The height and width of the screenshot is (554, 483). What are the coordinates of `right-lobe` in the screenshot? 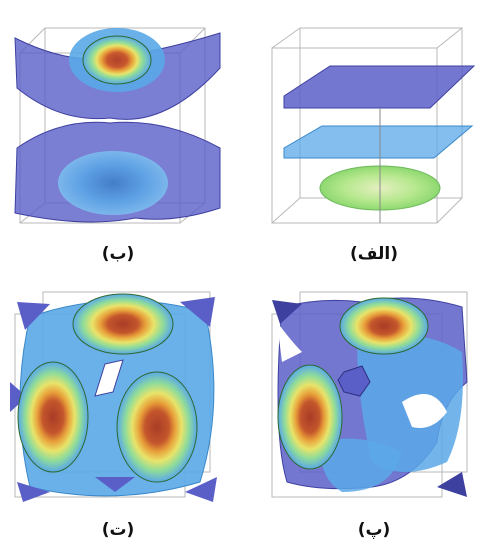 It's located at (157, 427).